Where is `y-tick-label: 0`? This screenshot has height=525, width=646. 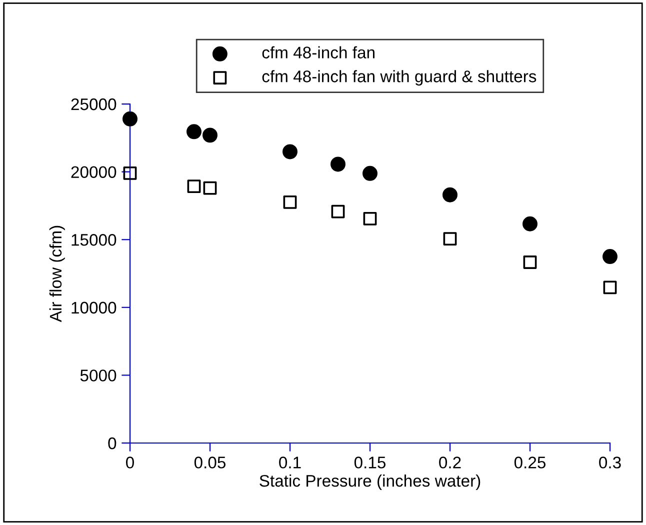 y-tick-label: 0 is located at coordinates (112, 443).